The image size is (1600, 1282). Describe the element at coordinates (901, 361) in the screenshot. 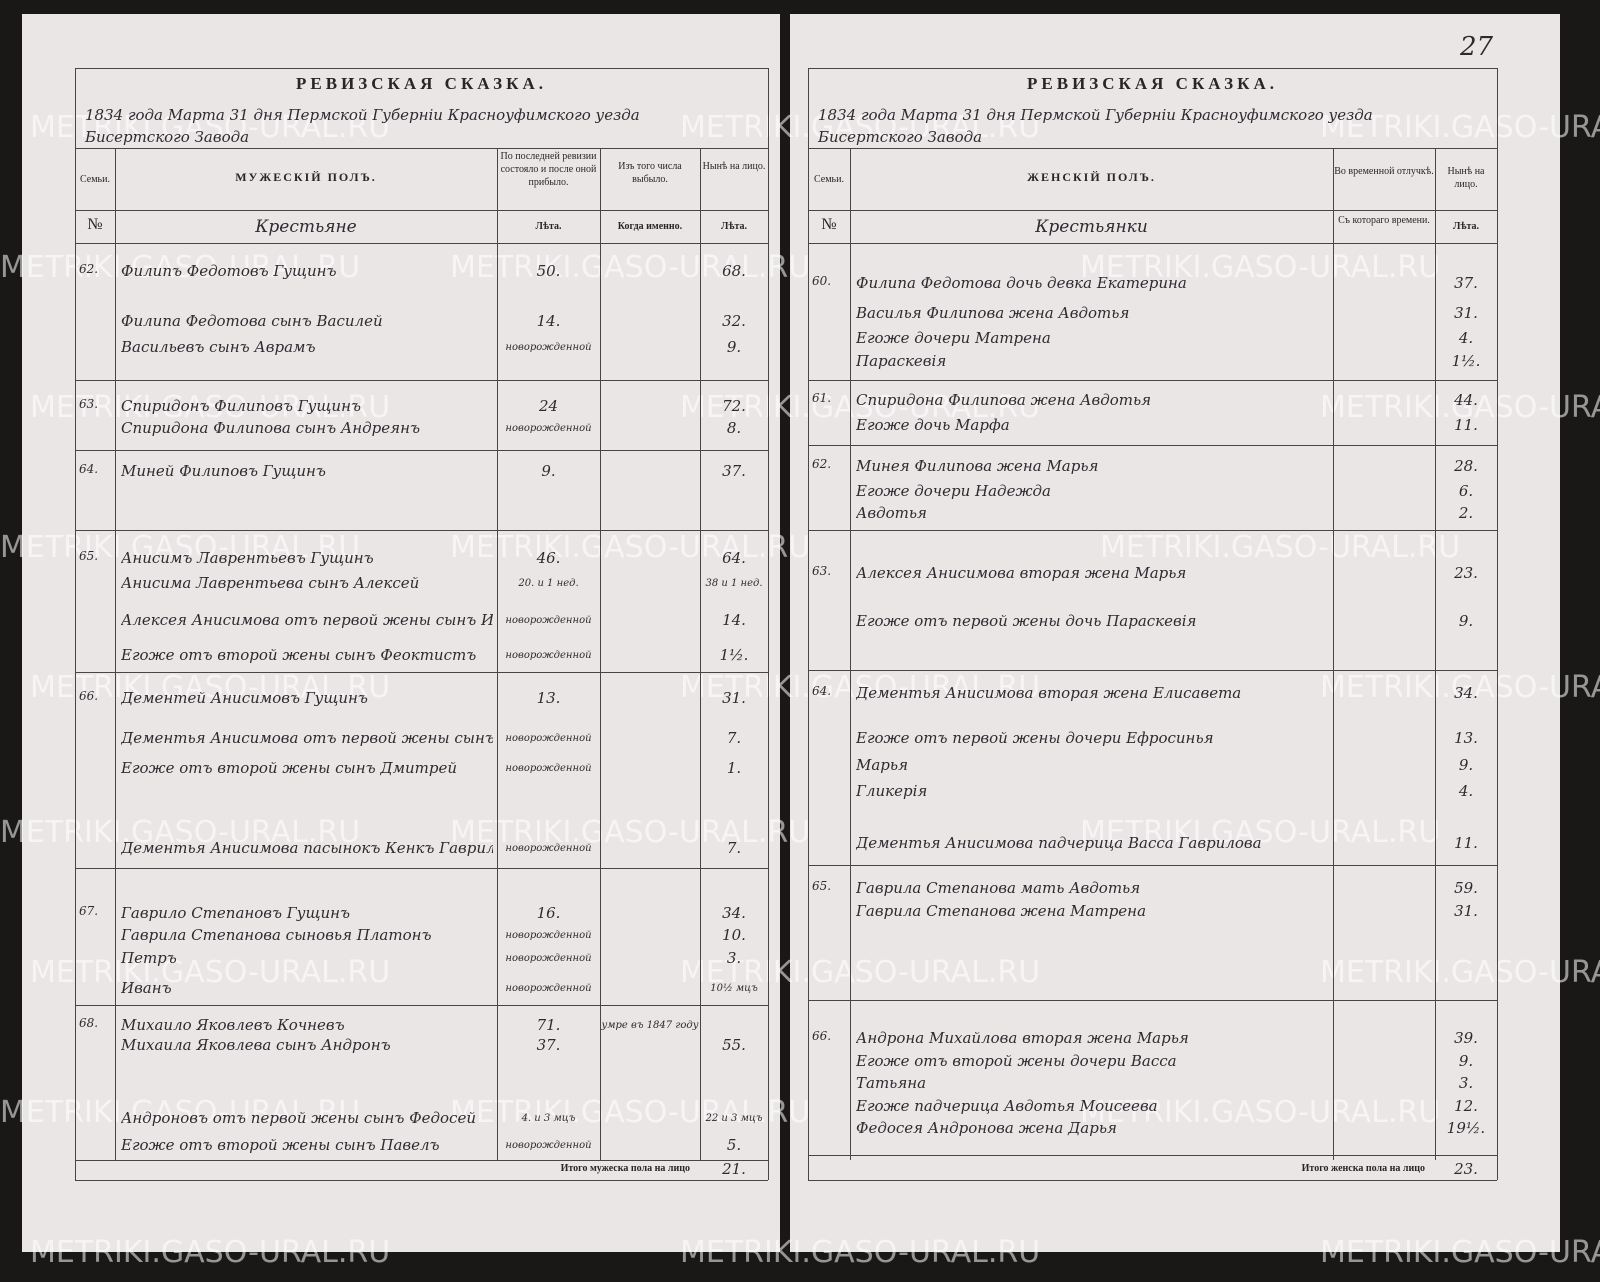

I see `person-name: Параскевія` at that location.